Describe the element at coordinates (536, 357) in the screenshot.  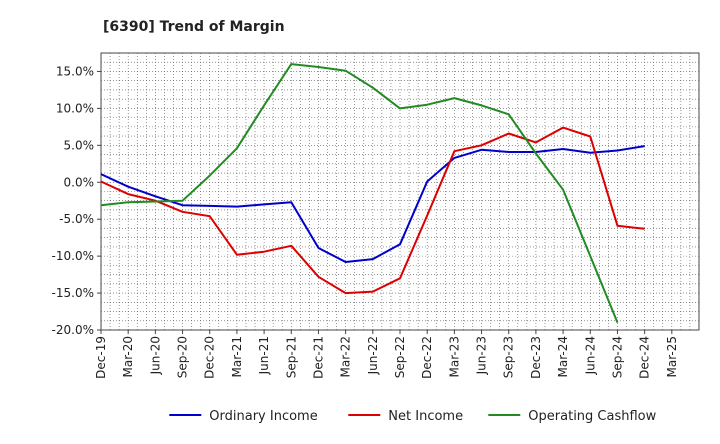
I see `x-tick-label: Dec-23` at that location.